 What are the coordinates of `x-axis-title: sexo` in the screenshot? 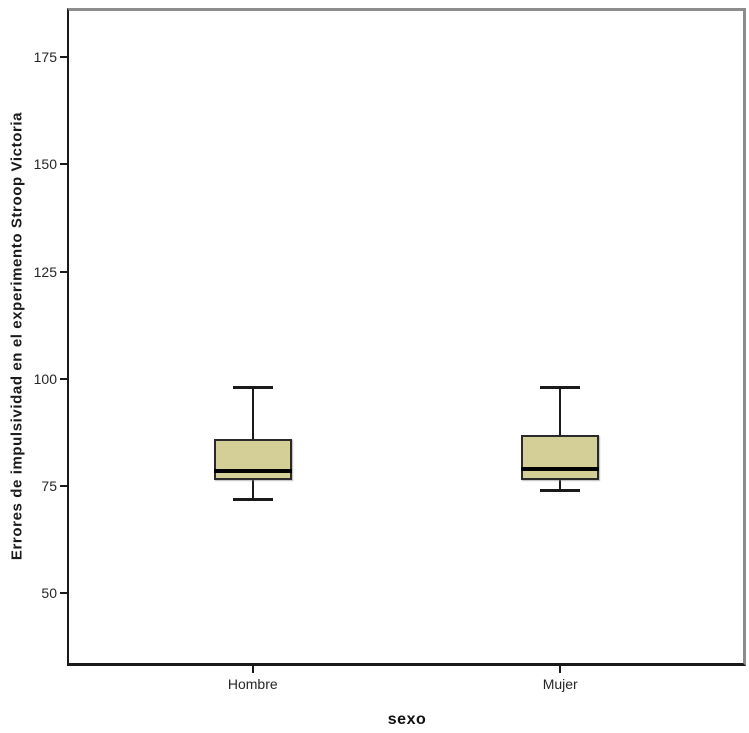 It's located at (407, 719).